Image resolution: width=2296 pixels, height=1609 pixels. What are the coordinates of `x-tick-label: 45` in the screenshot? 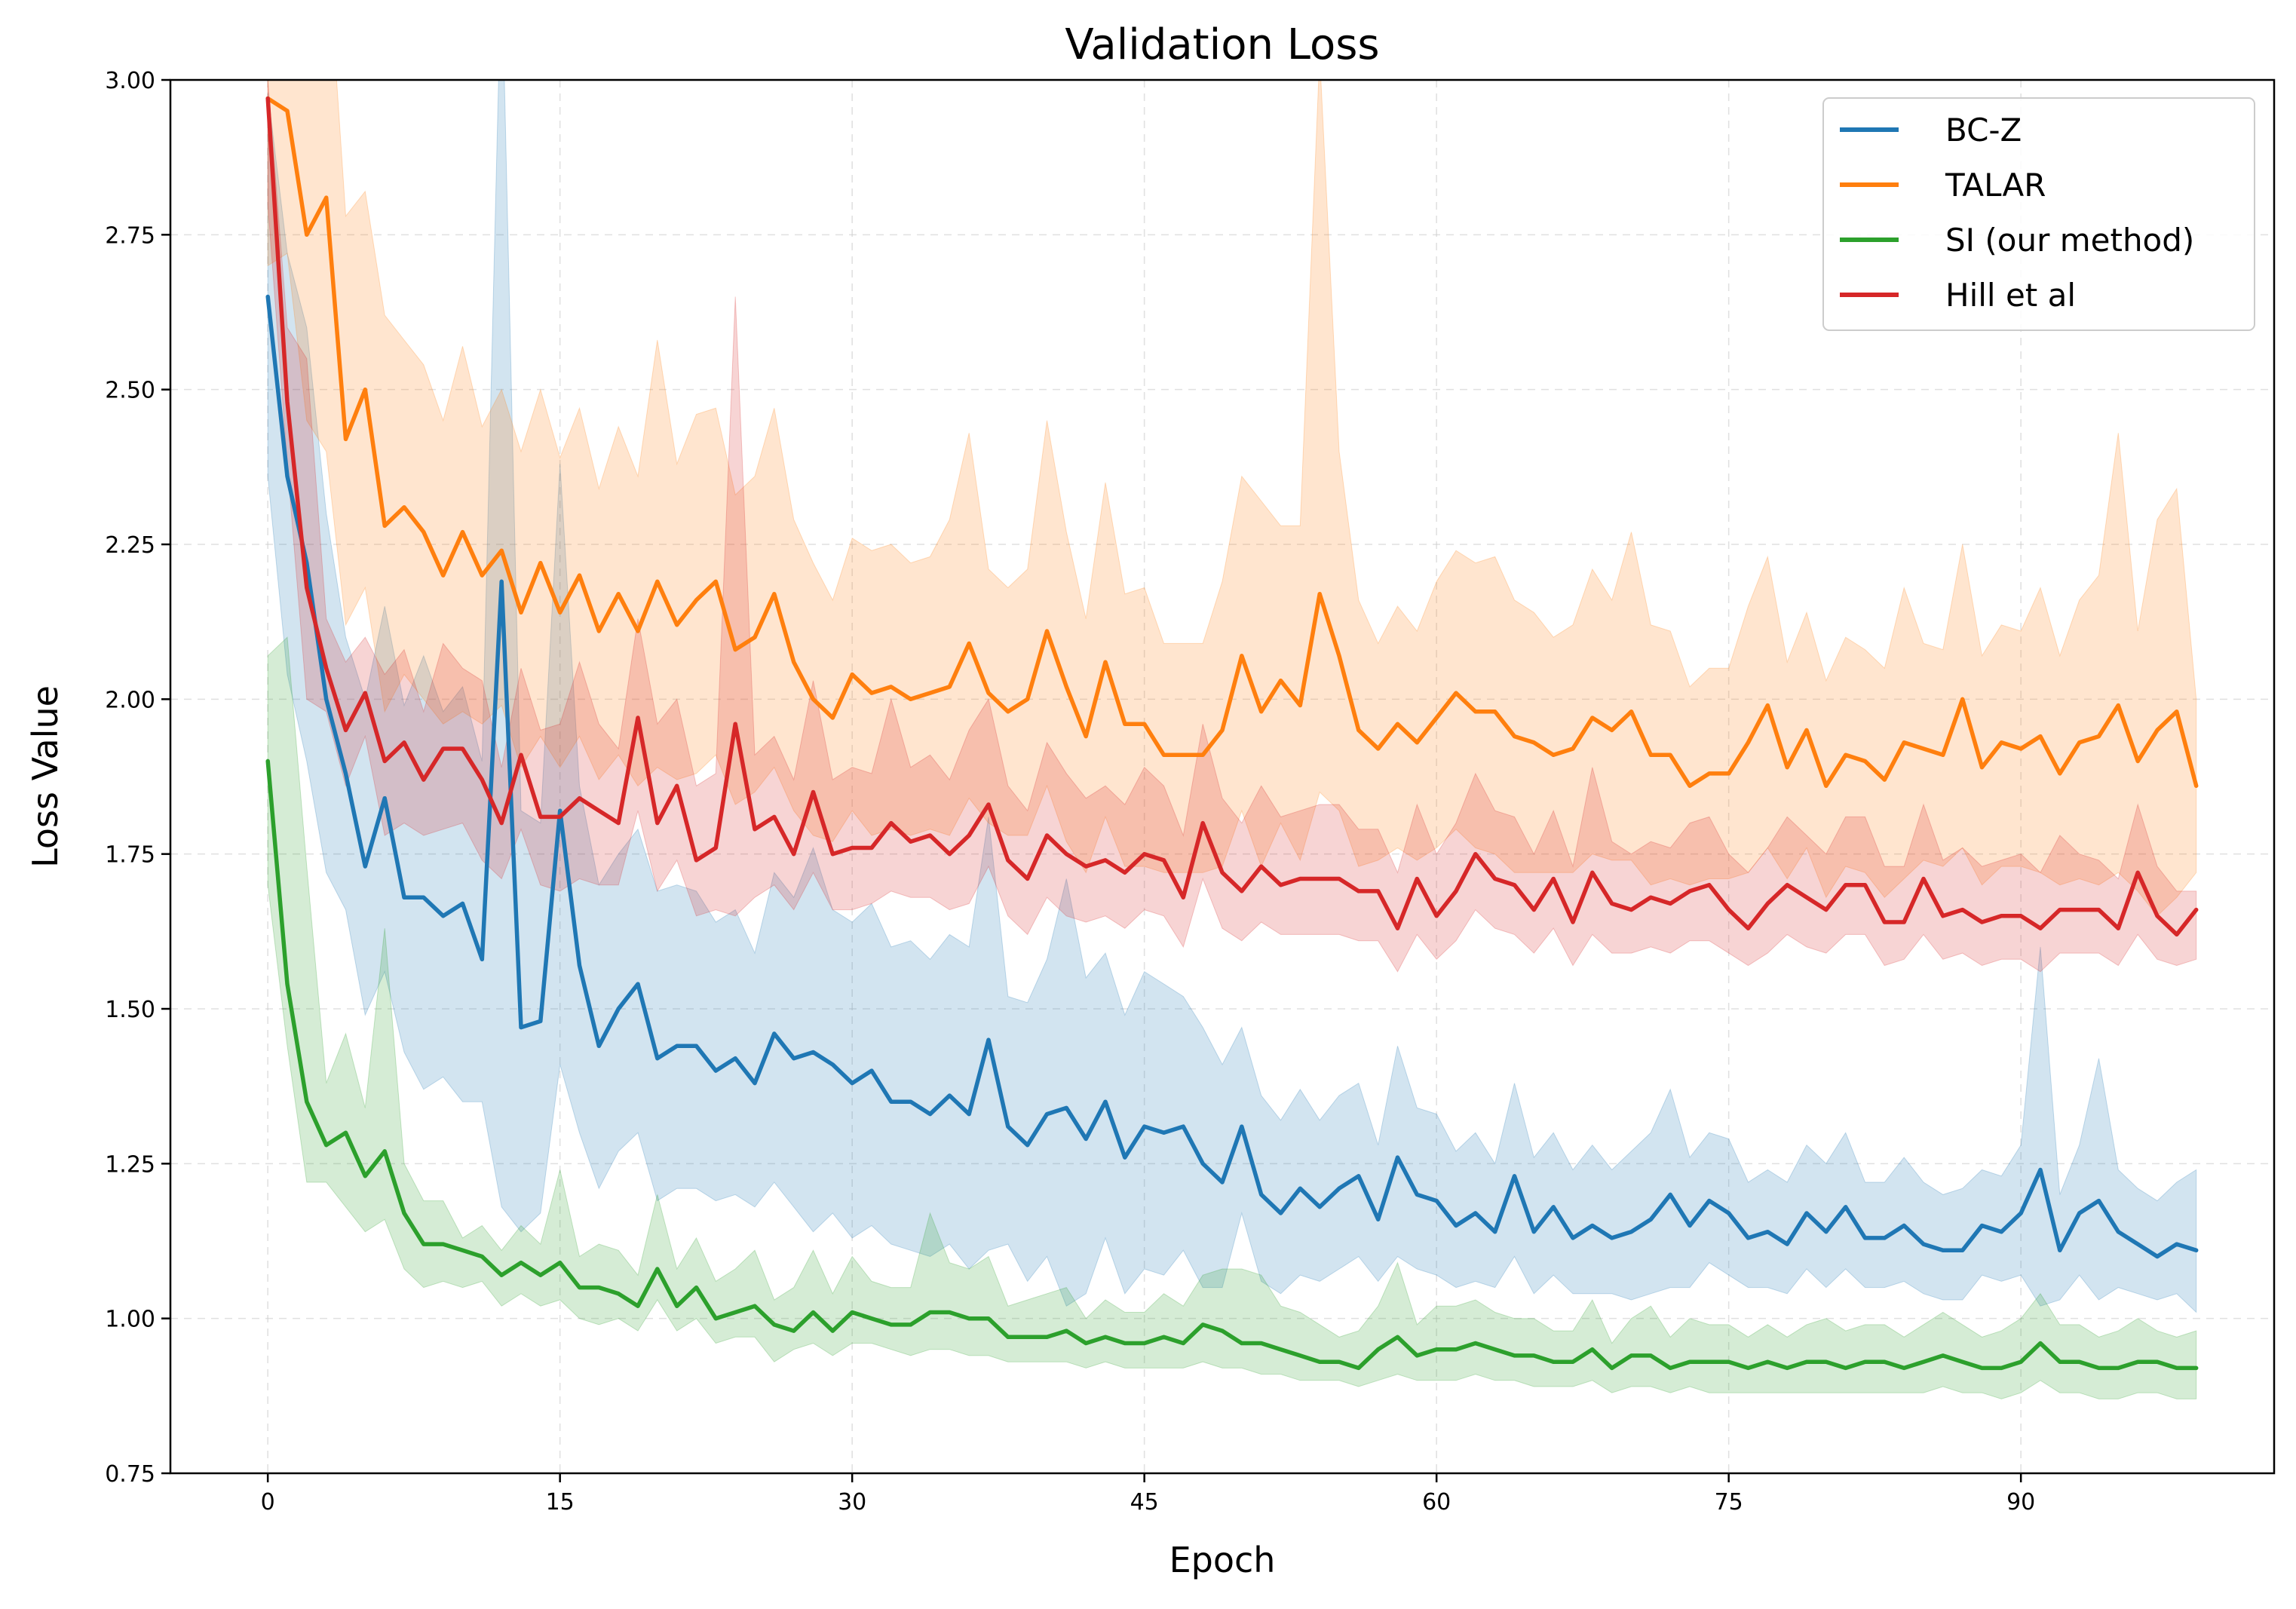 It's located at (1144, 1502).